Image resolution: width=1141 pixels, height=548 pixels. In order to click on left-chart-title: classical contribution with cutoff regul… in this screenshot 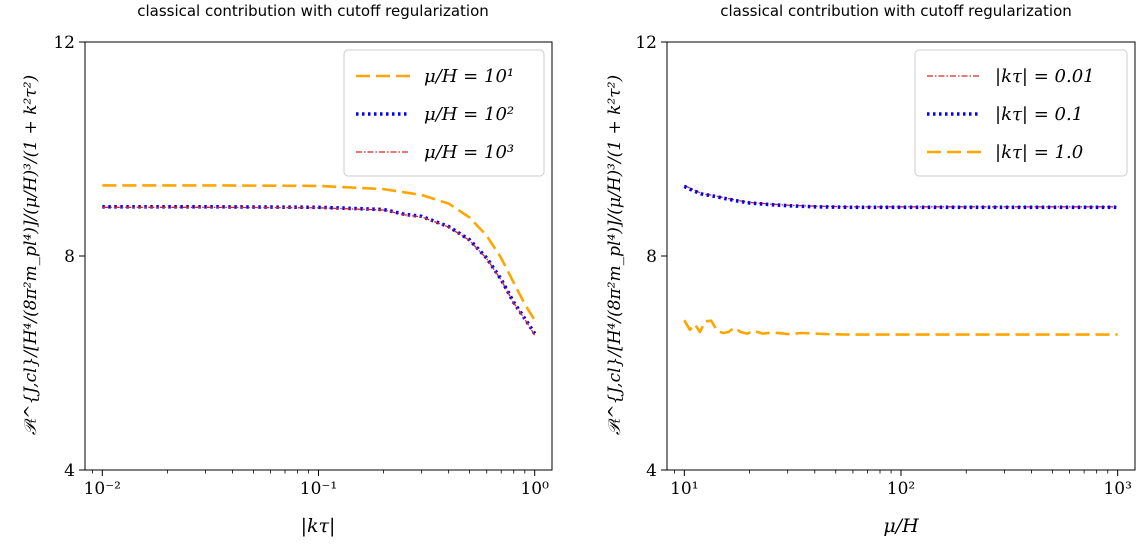, I will do `click(313, 11)`.